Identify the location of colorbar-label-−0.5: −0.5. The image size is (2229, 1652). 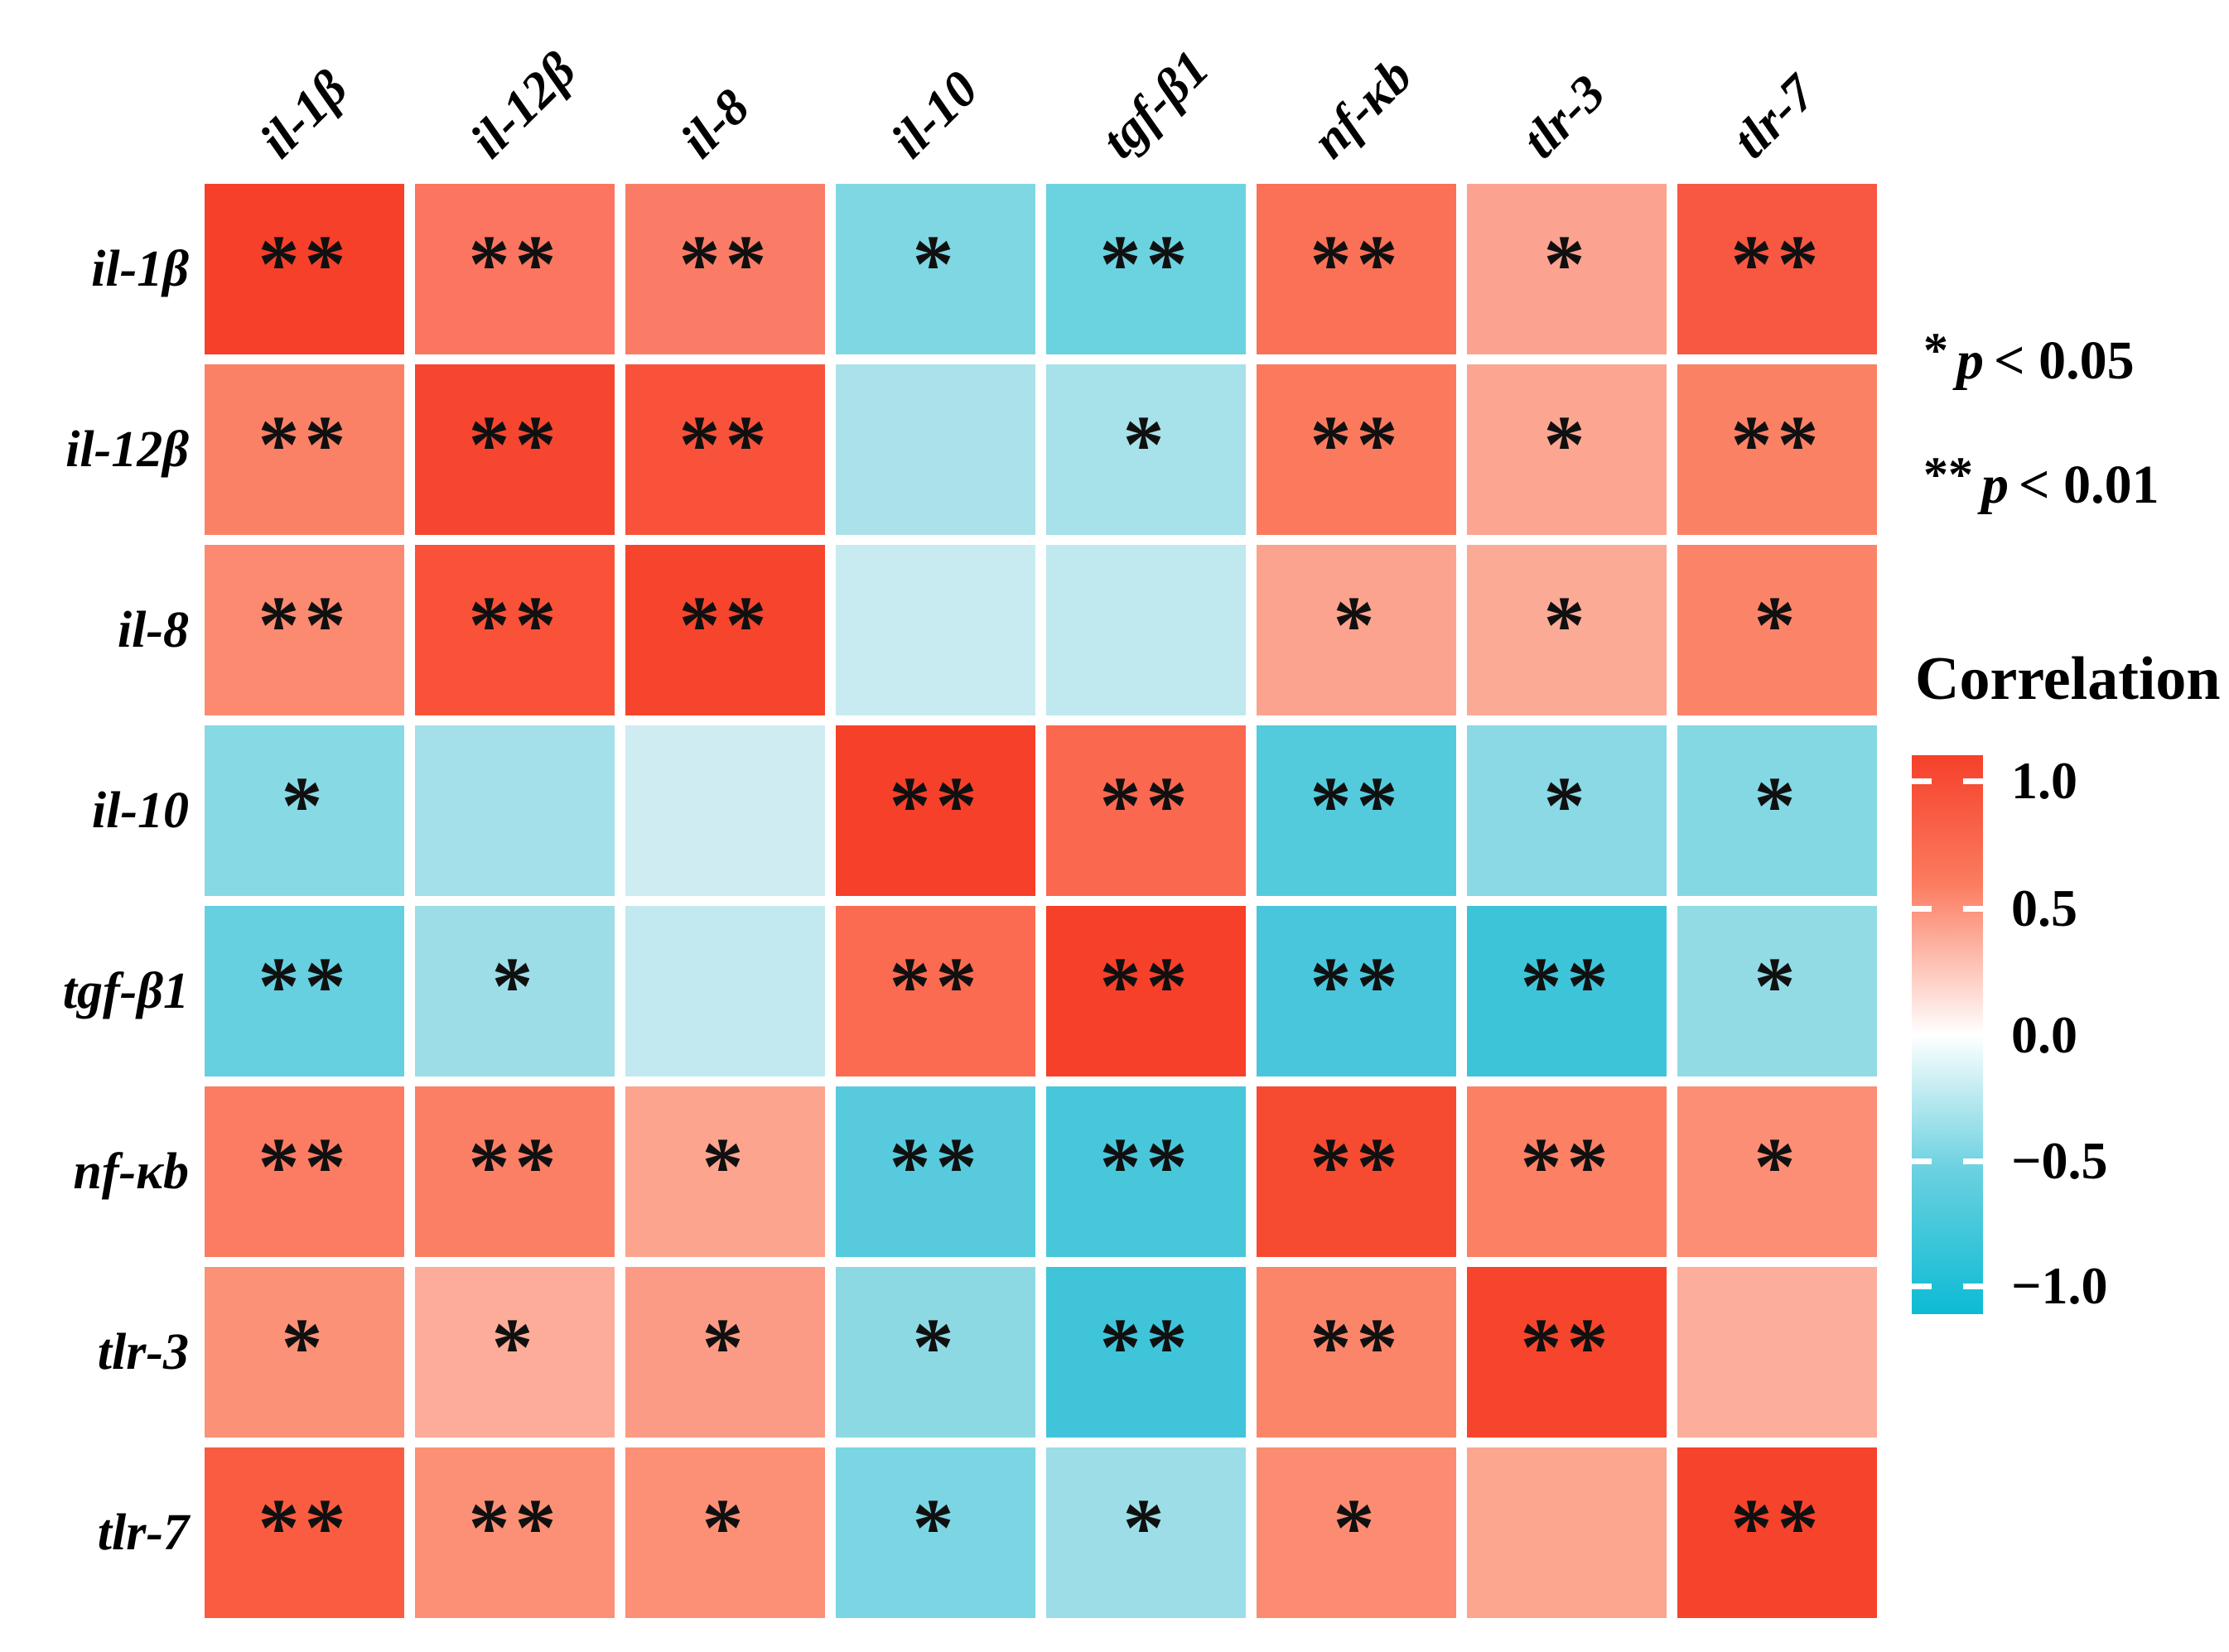
(2059, 1161).